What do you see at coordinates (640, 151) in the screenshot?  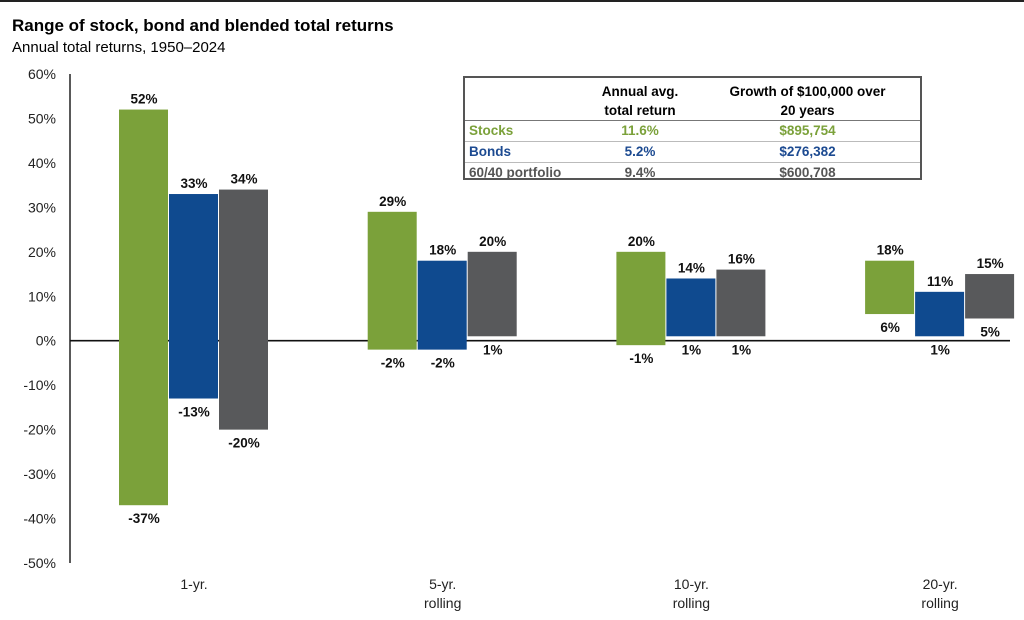 I see `summary-row-avg: 5.2%` at bounding box center [640, 151].